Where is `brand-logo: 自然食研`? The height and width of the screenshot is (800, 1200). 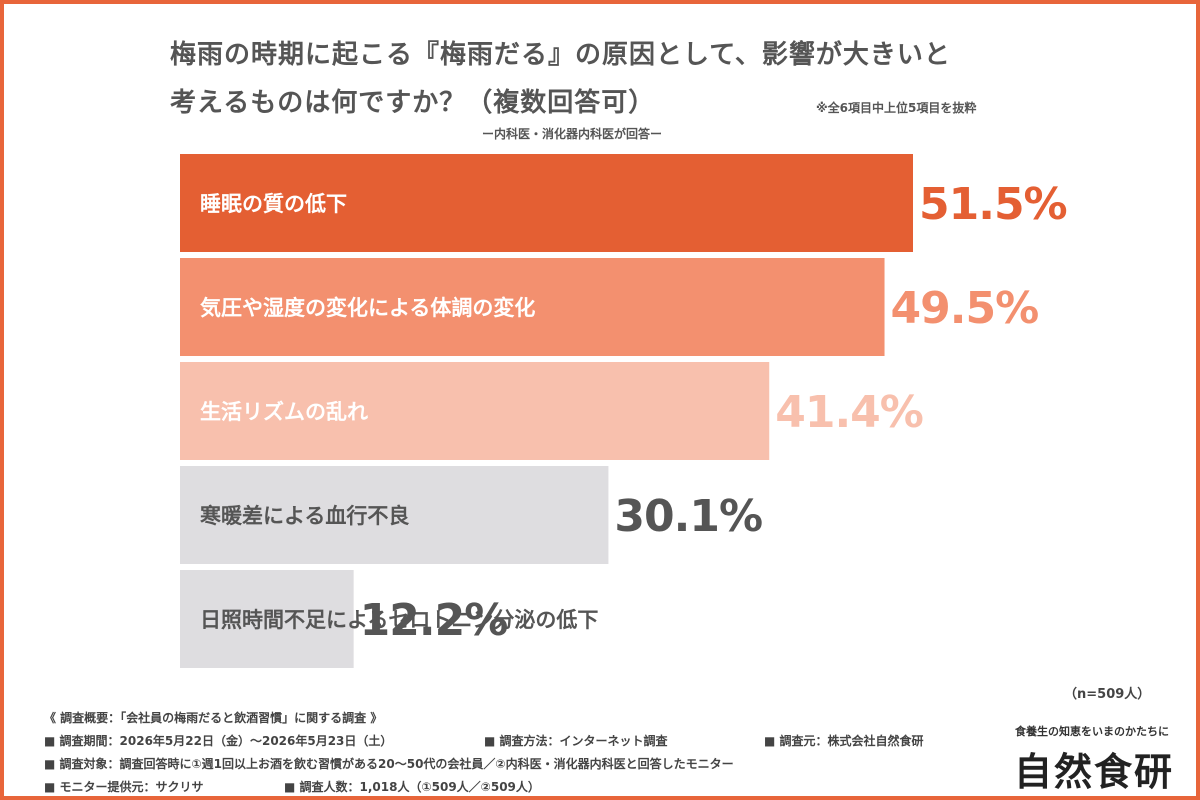
brand-logo: 自然食研 is located at coordinates (1094, 771).